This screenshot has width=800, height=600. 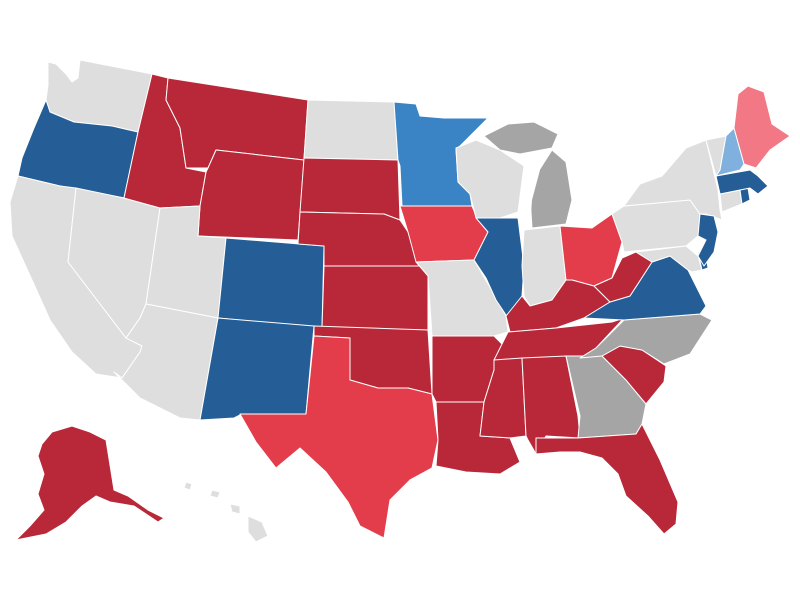 What do you see at coordinates (271, 283) in the screenshot?
I see `state-co` at bounding box center [271, 283].